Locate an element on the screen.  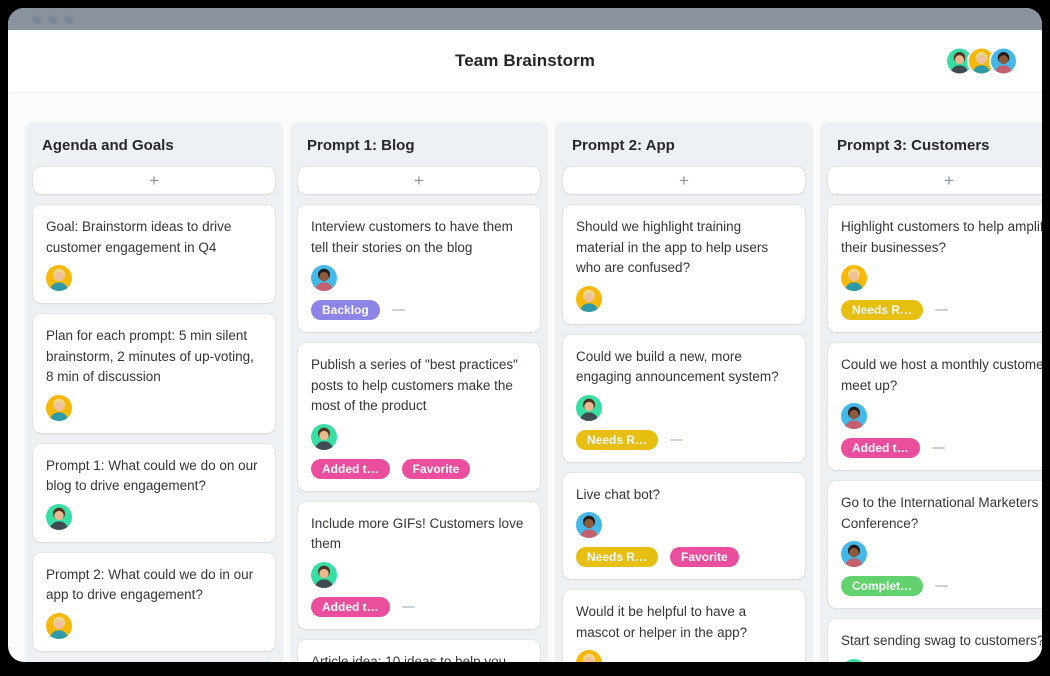
window-minimize-button is located at coordinates (52, 19).